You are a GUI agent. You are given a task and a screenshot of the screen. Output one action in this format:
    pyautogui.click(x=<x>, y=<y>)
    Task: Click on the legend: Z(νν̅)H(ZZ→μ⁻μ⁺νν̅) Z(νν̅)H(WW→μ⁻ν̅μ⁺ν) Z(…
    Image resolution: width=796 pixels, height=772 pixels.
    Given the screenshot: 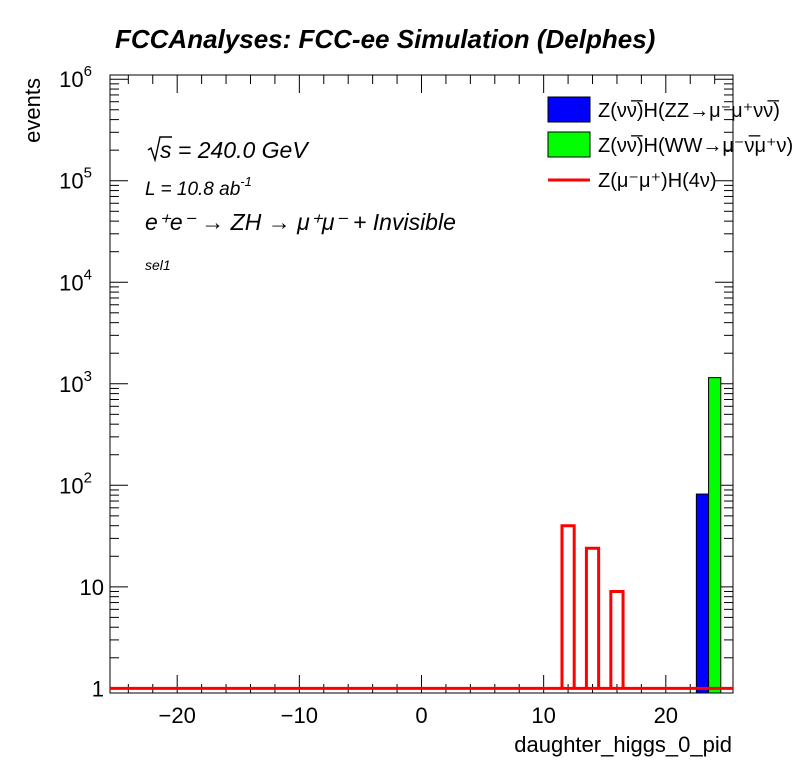 What is the action you would take?
    pyautogui.click(x=670, y=144)
    